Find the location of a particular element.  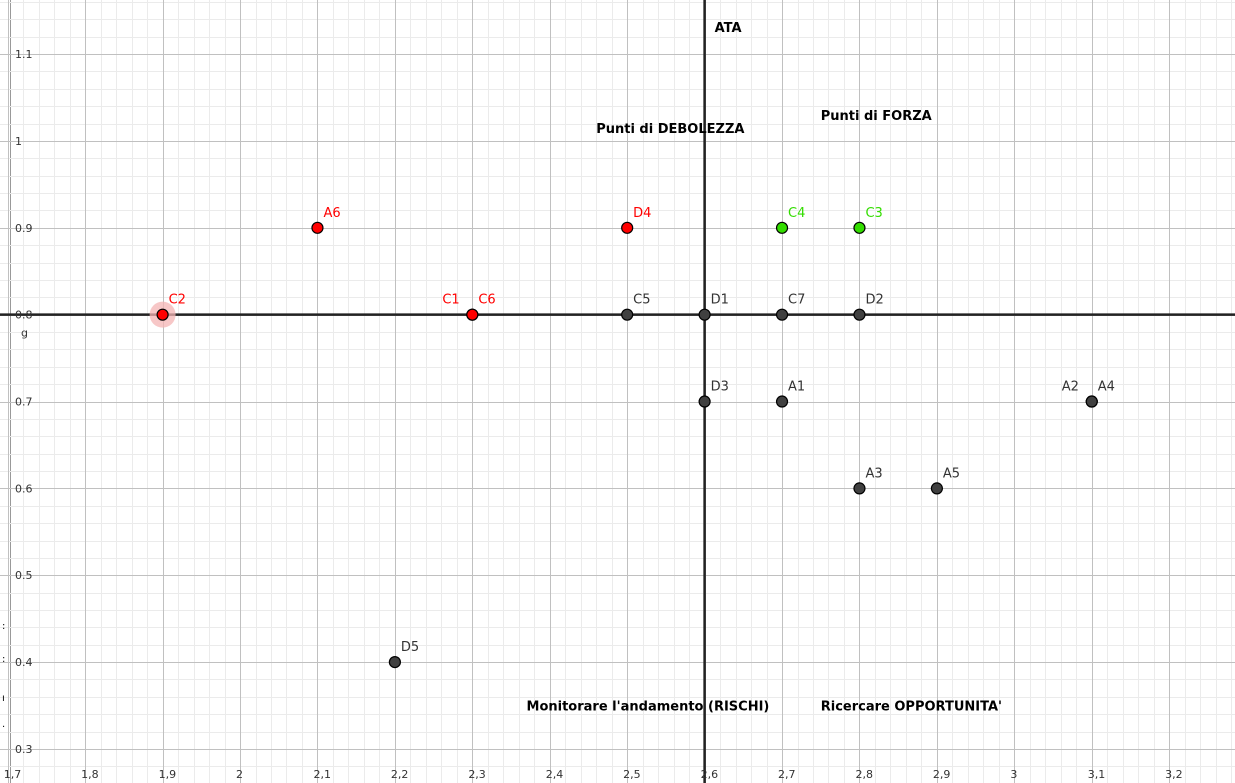

point-c5 is located at coordinates (627, 314).